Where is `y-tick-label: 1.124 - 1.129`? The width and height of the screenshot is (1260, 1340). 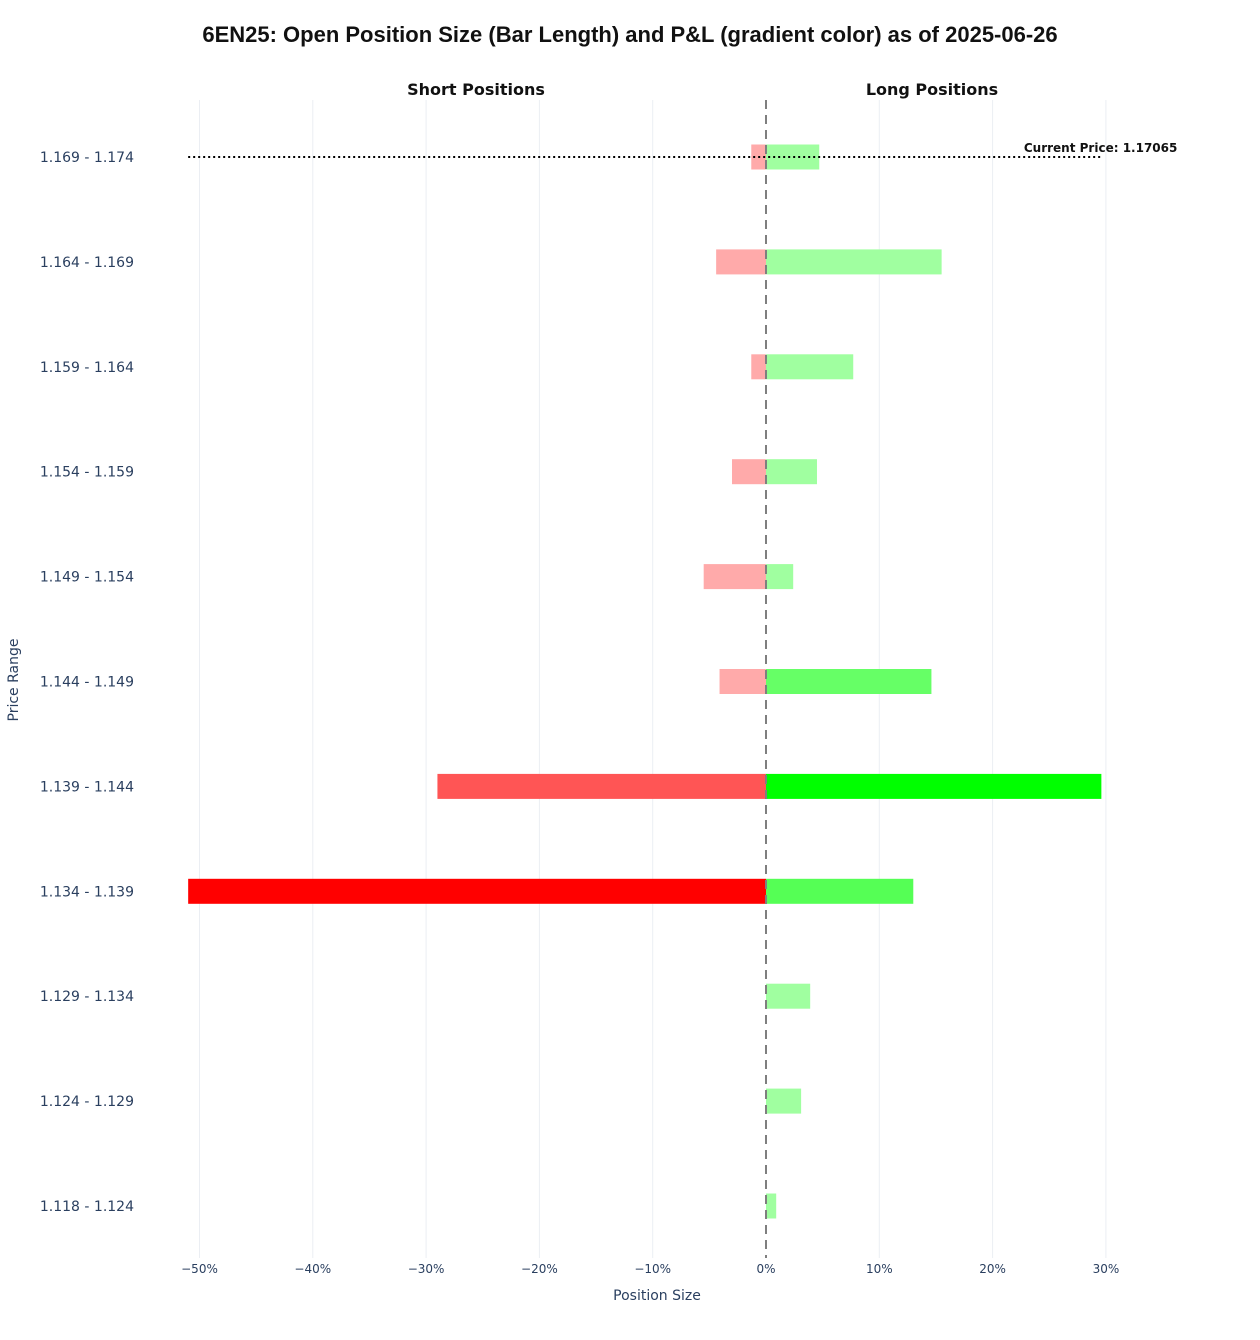
y-tick-label: 1.124 - 1.129 is located at coordinates (87, 1102).